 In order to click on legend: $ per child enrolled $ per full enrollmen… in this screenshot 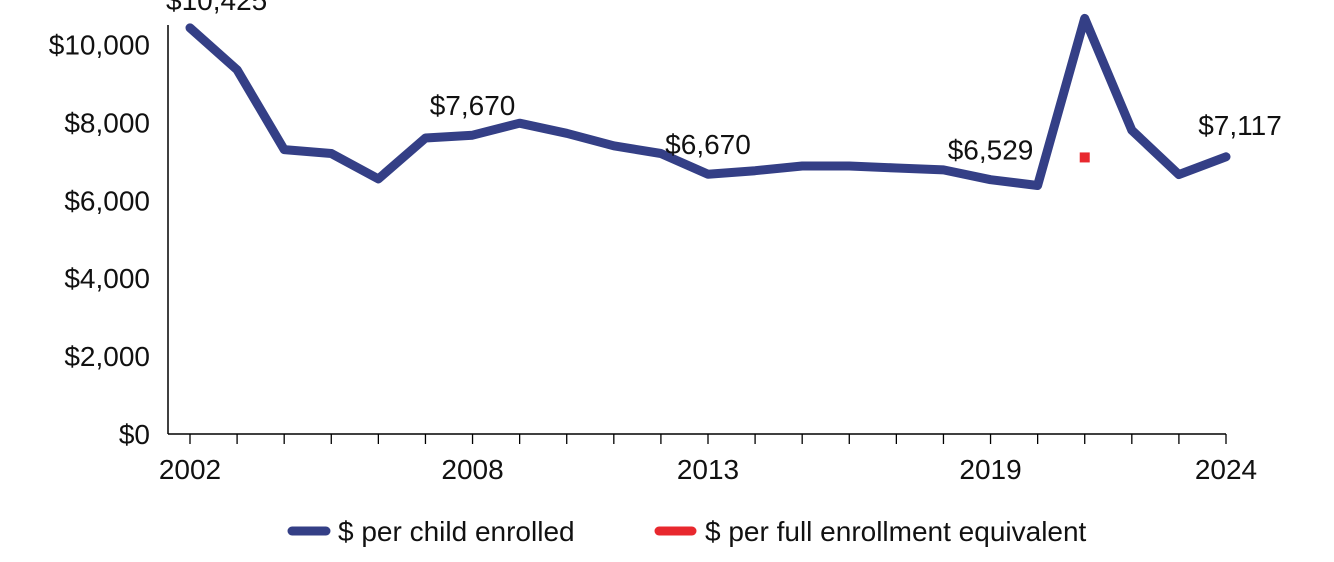, I will do `click(687, 531)`.